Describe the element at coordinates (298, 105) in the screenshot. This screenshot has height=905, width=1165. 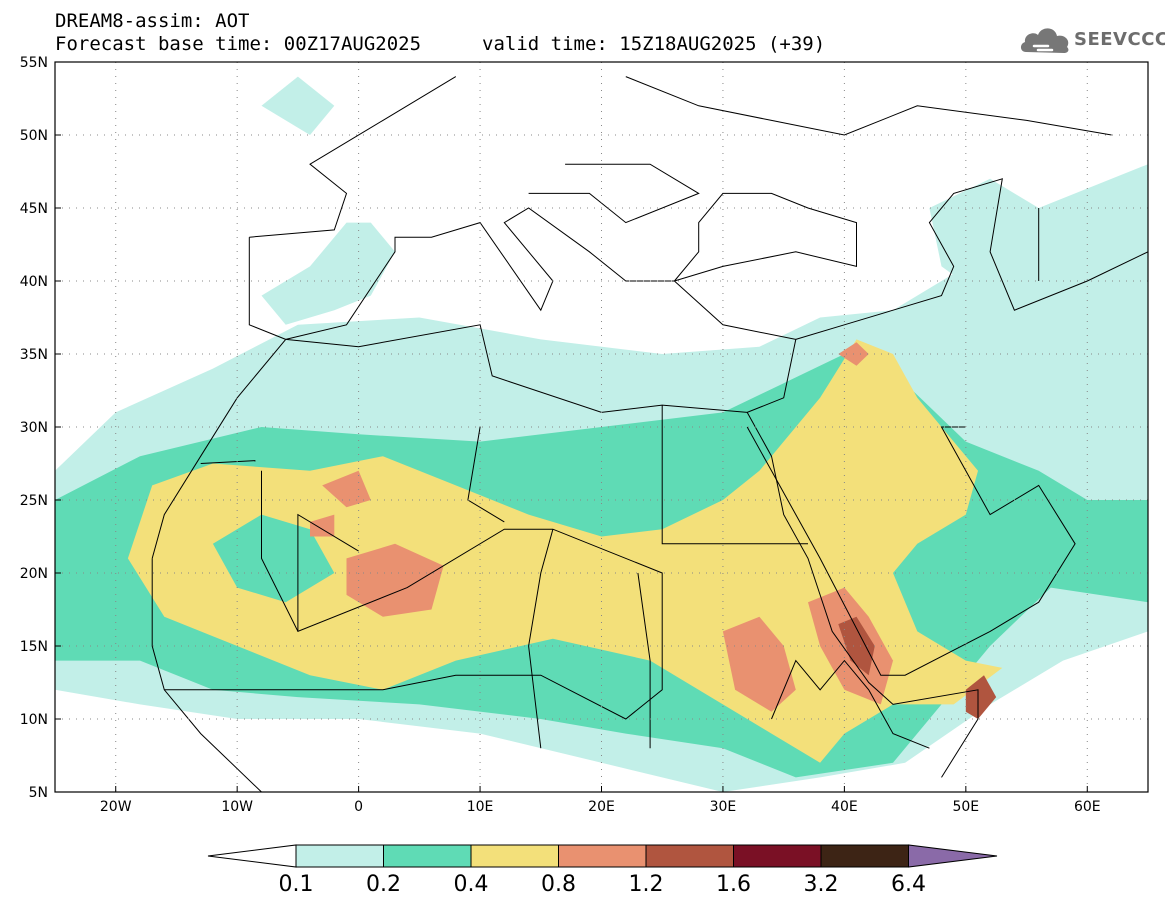
I see `aot-patch-north` at that location.